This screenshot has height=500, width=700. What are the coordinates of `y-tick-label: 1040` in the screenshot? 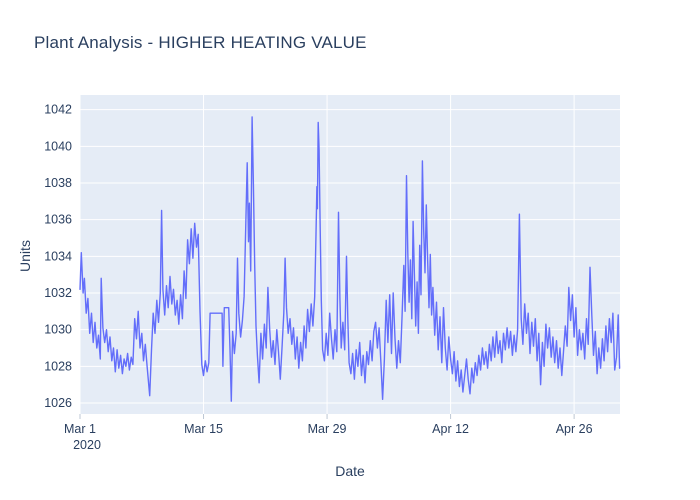 It's located at (58, 146).